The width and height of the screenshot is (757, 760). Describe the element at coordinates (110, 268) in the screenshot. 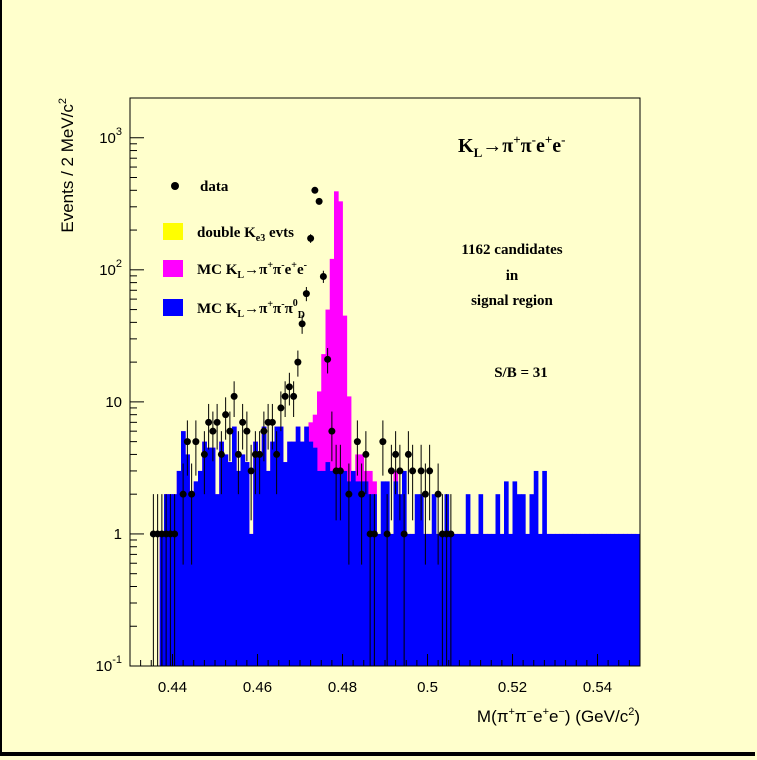

I see `y-tick-label: 10²` at that location.